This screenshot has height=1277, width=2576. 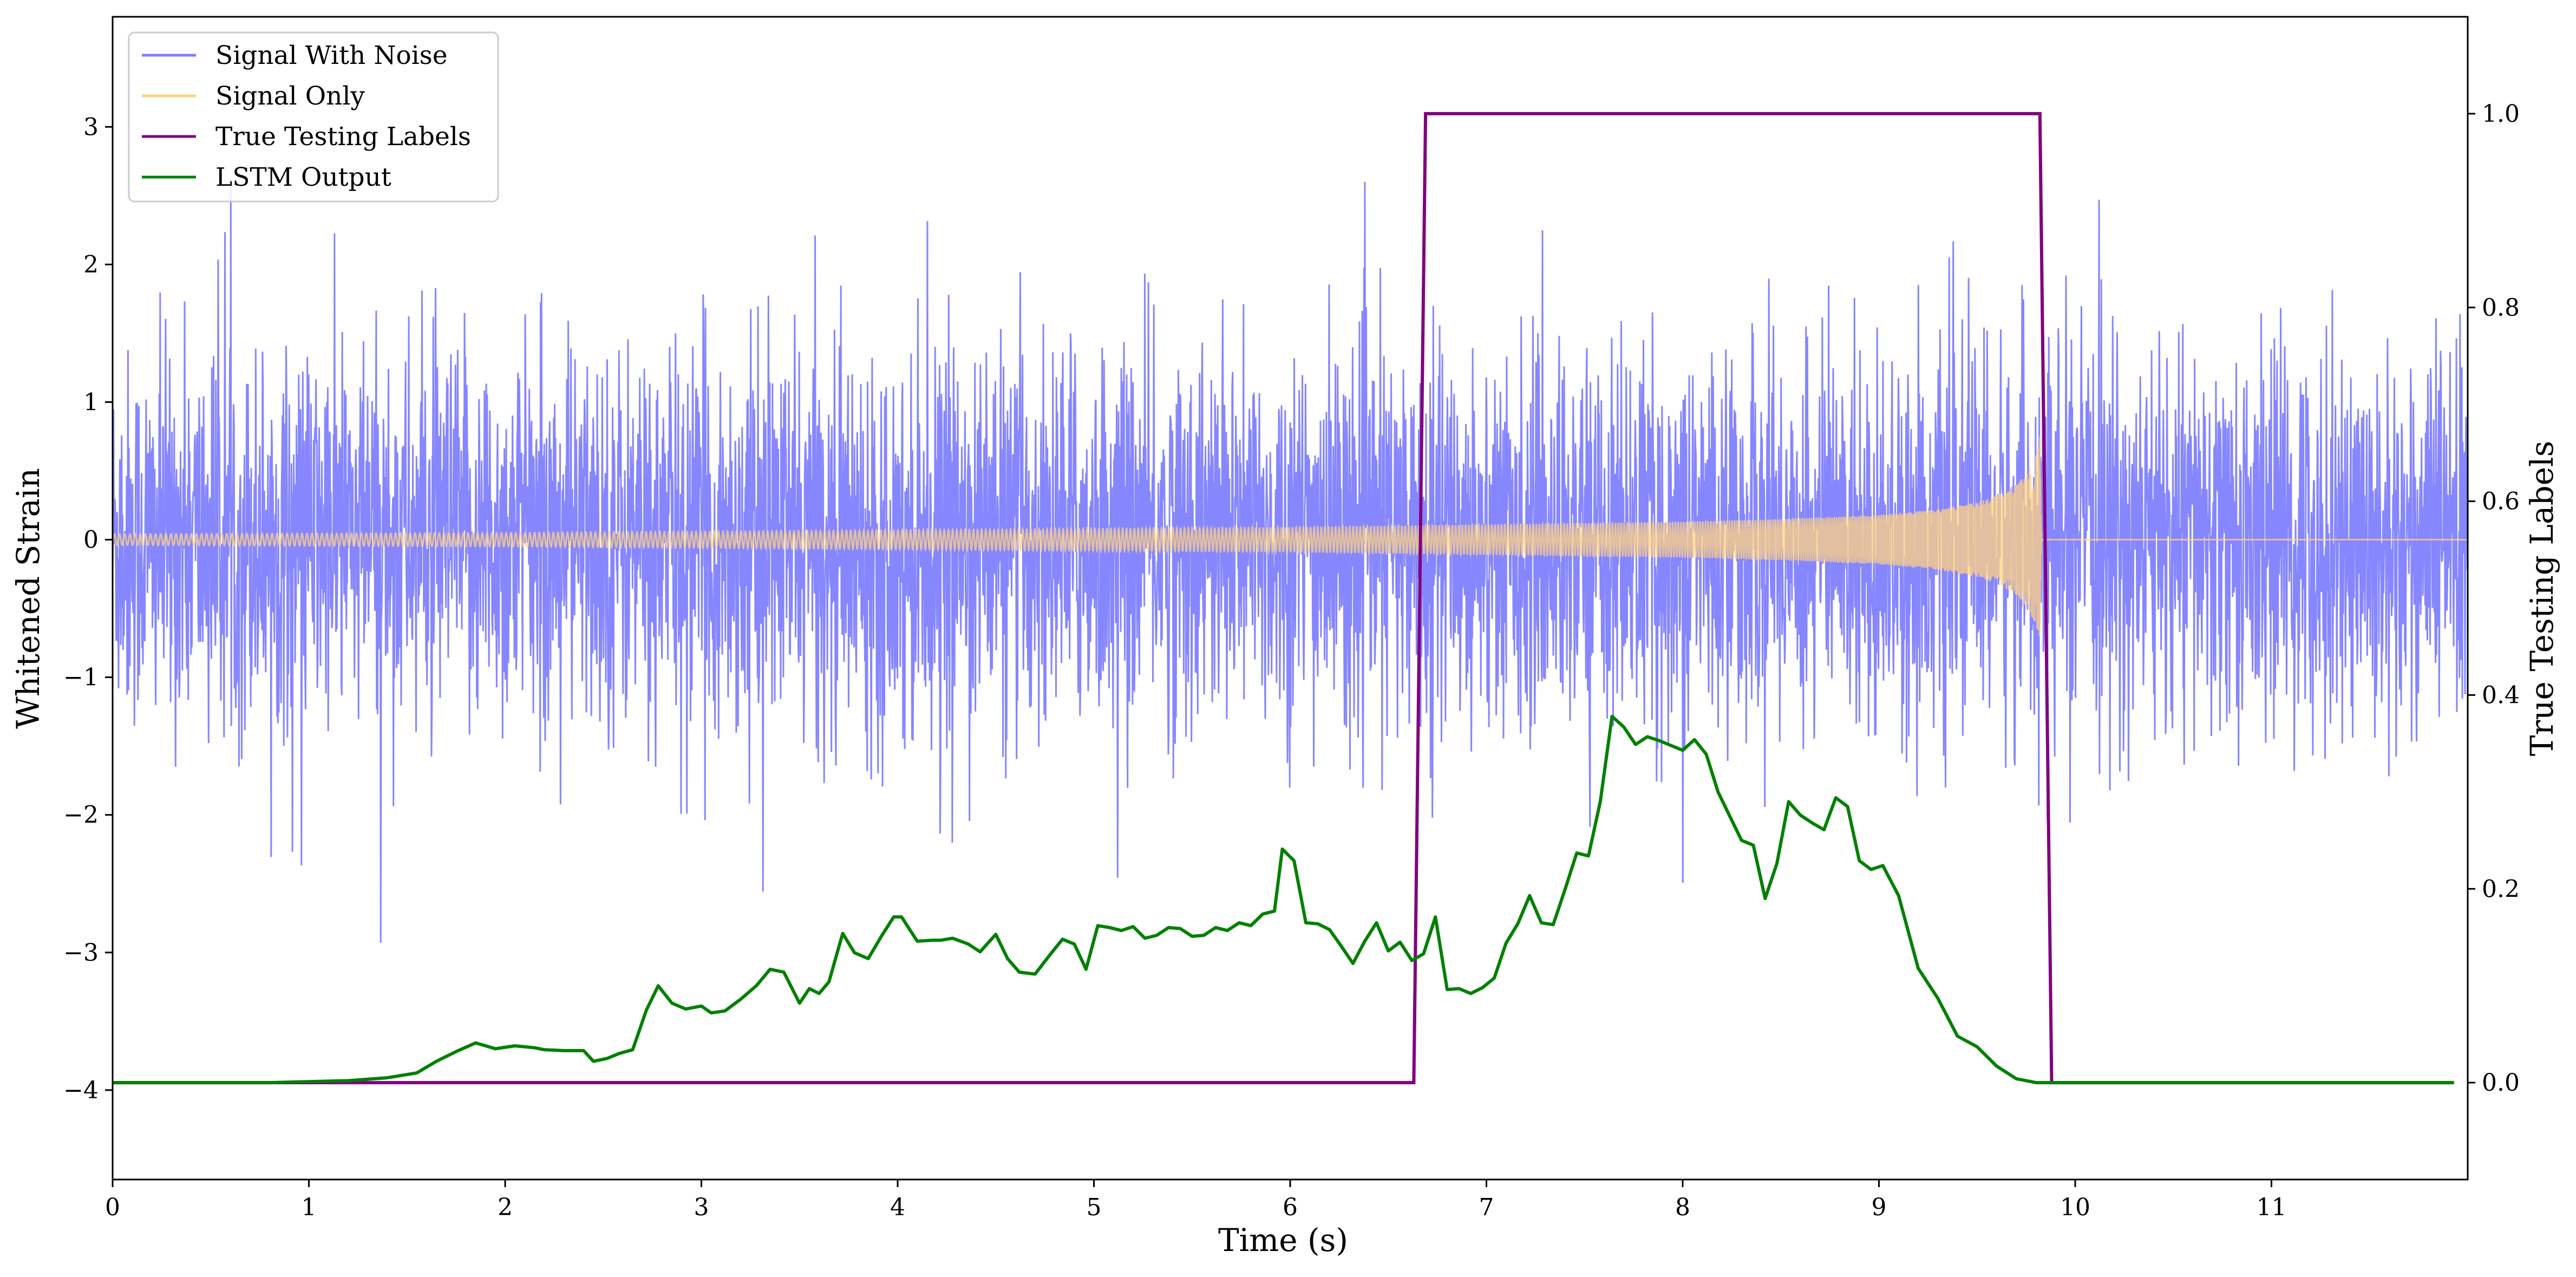 I want to click on y-left-tick-label: −2, so click(x=81, y=815).